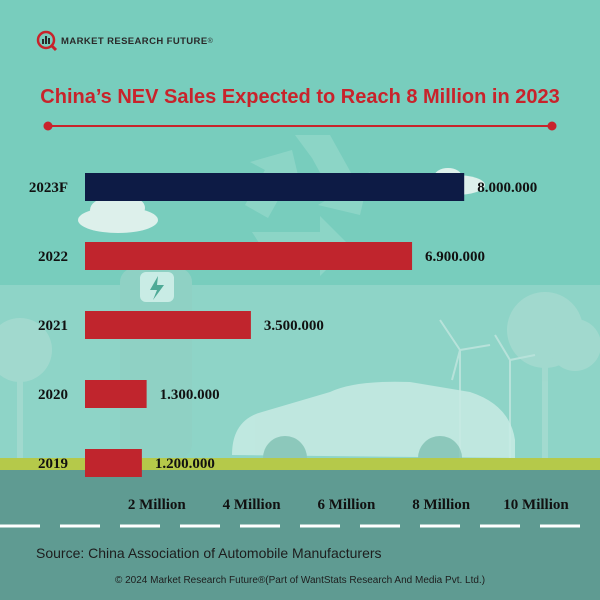  What do you see at coordinates (300, 126) in the screenshot?
I see `title-underline` at bounding box center [300, 126].